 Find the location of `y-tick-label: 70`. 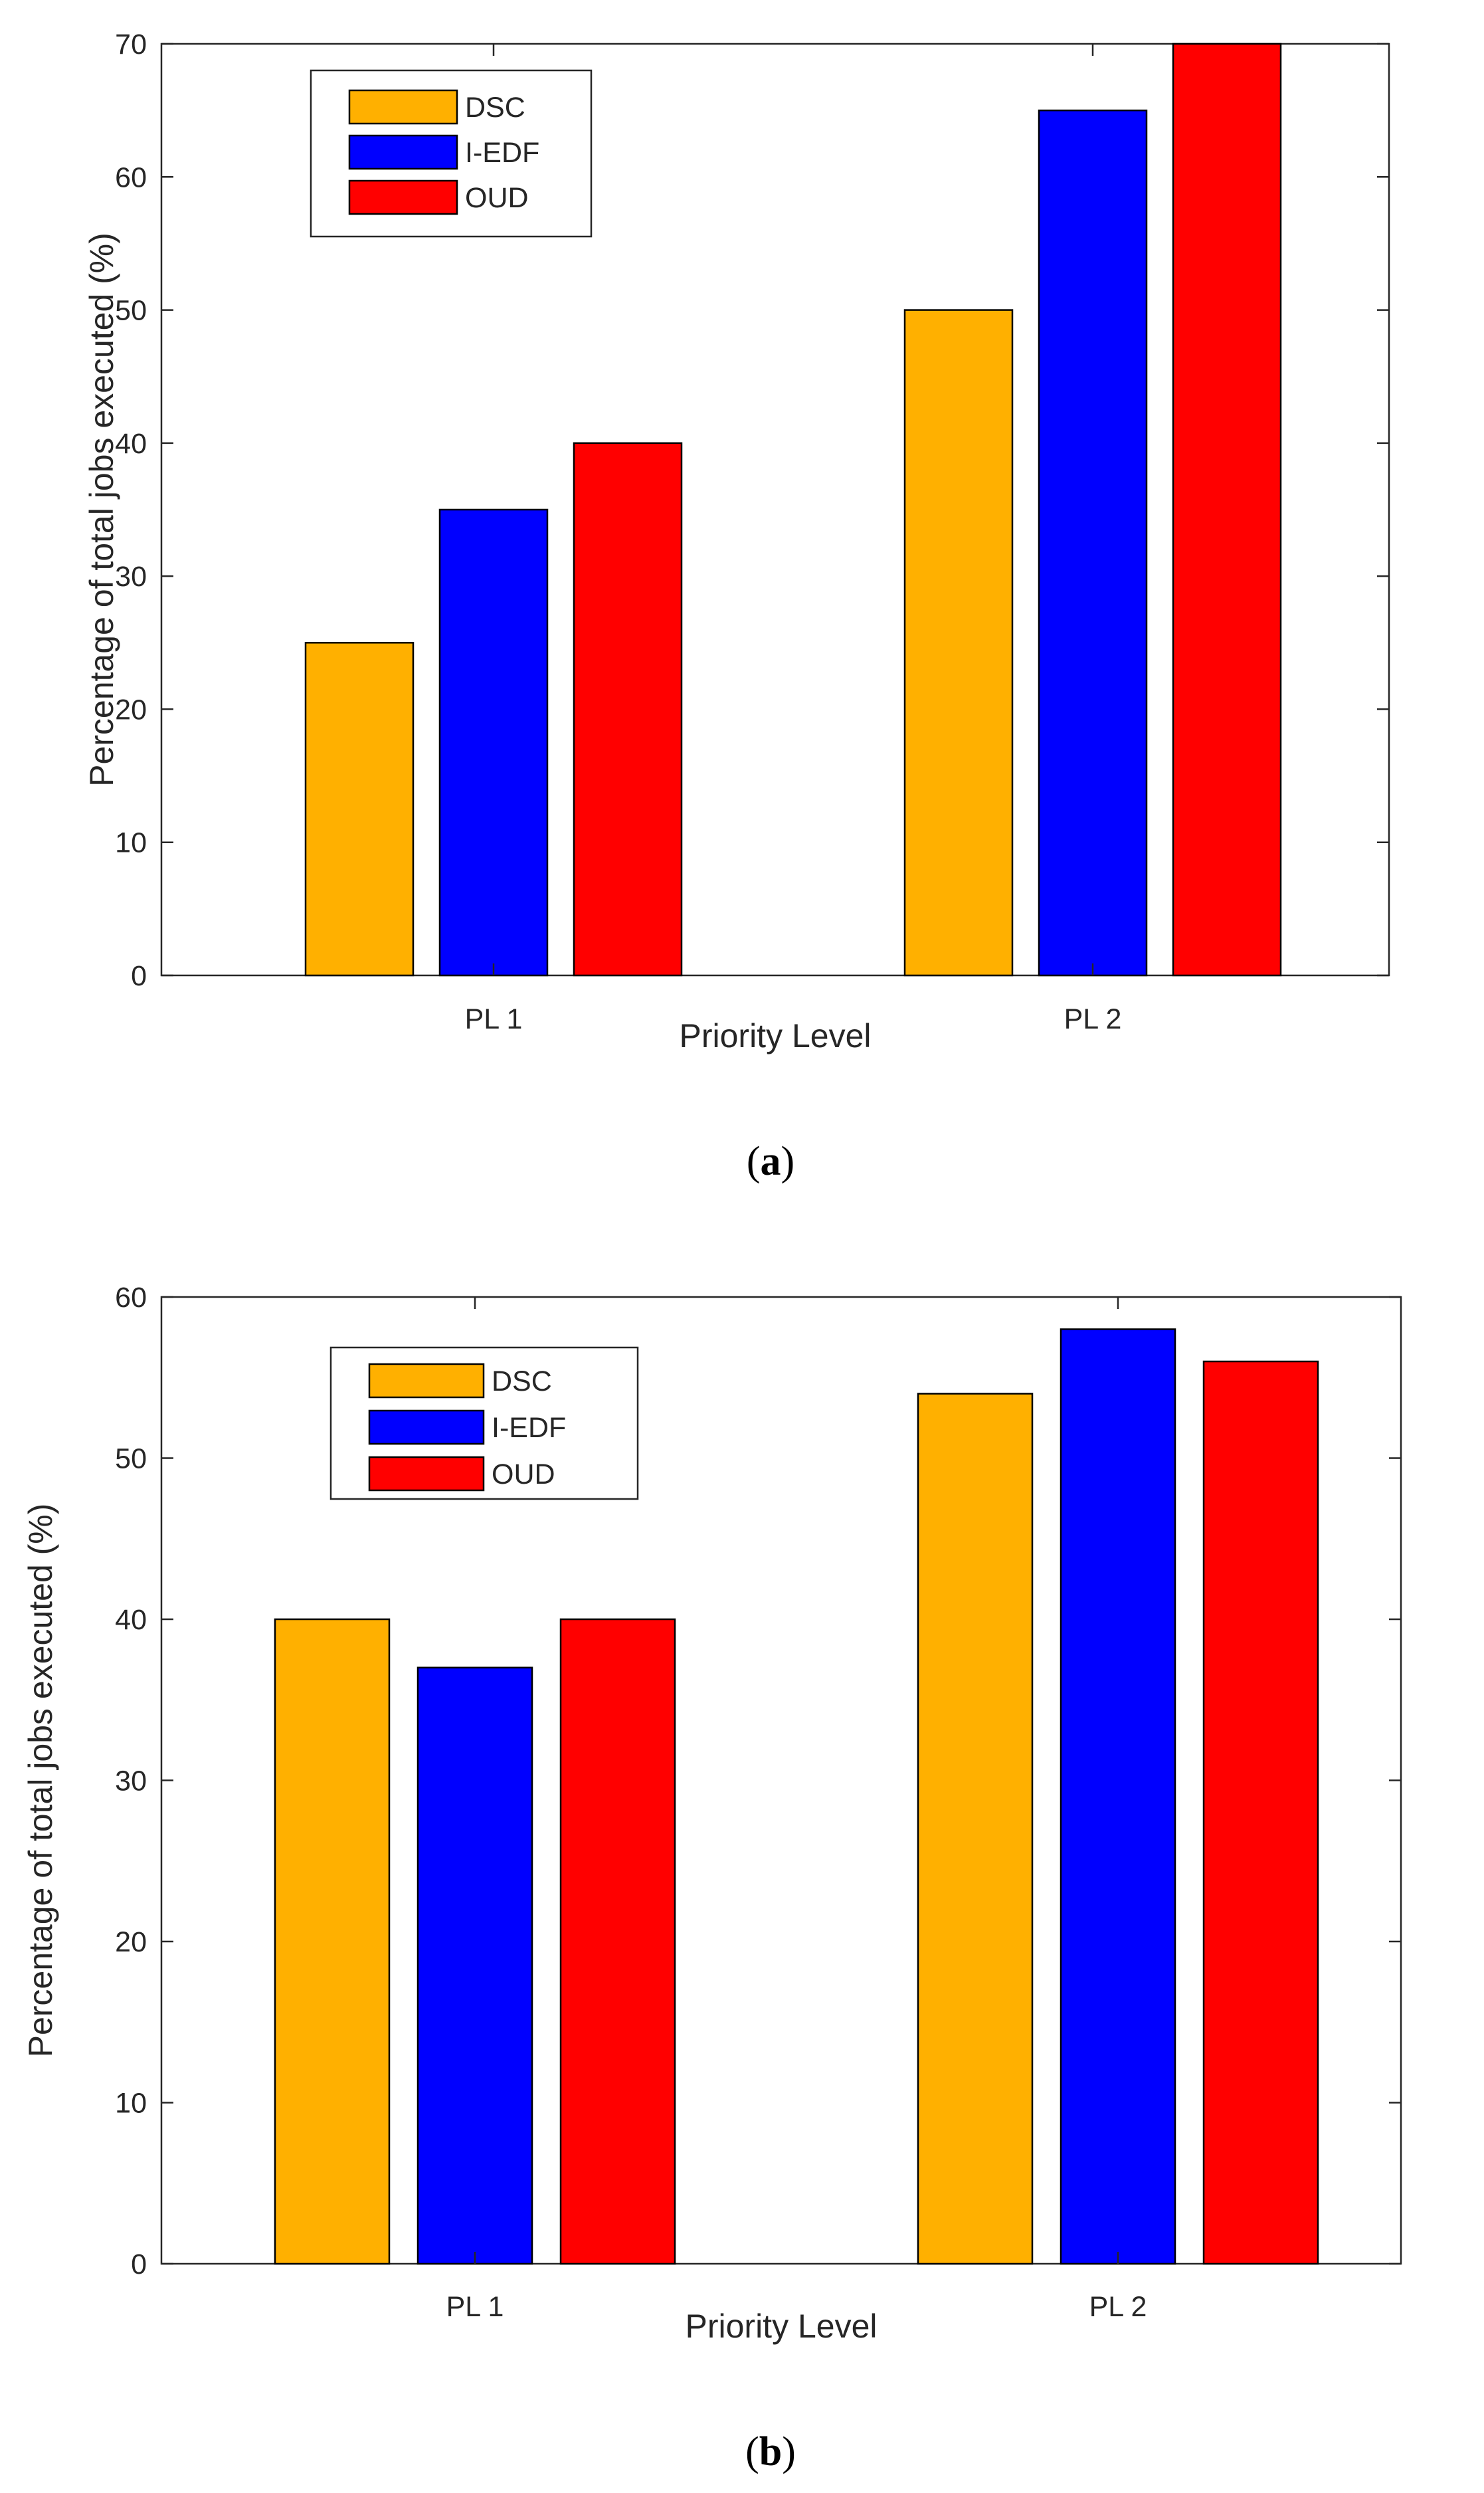

y-tick-label: 70 is located at coordinates (131, 45).